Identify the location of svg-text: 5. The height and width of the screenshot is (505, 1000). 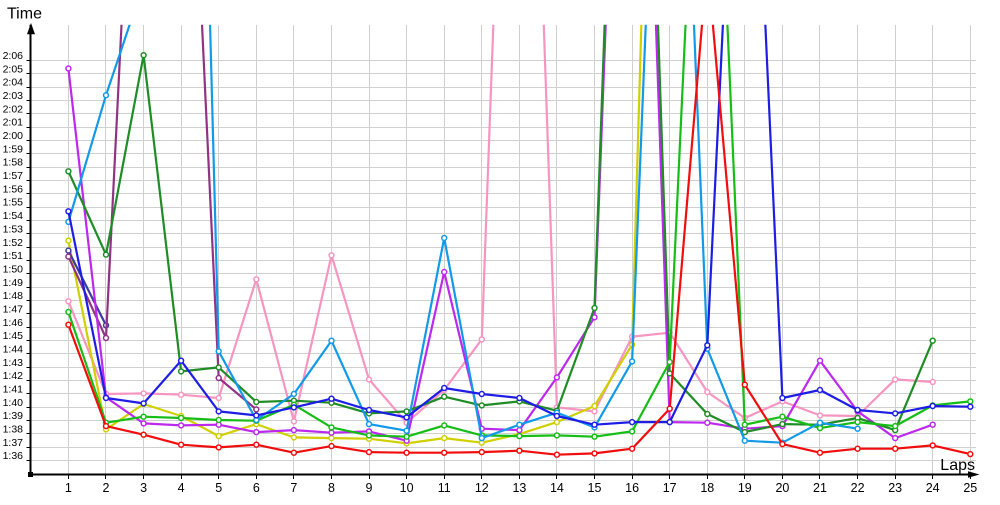
(218, 488).